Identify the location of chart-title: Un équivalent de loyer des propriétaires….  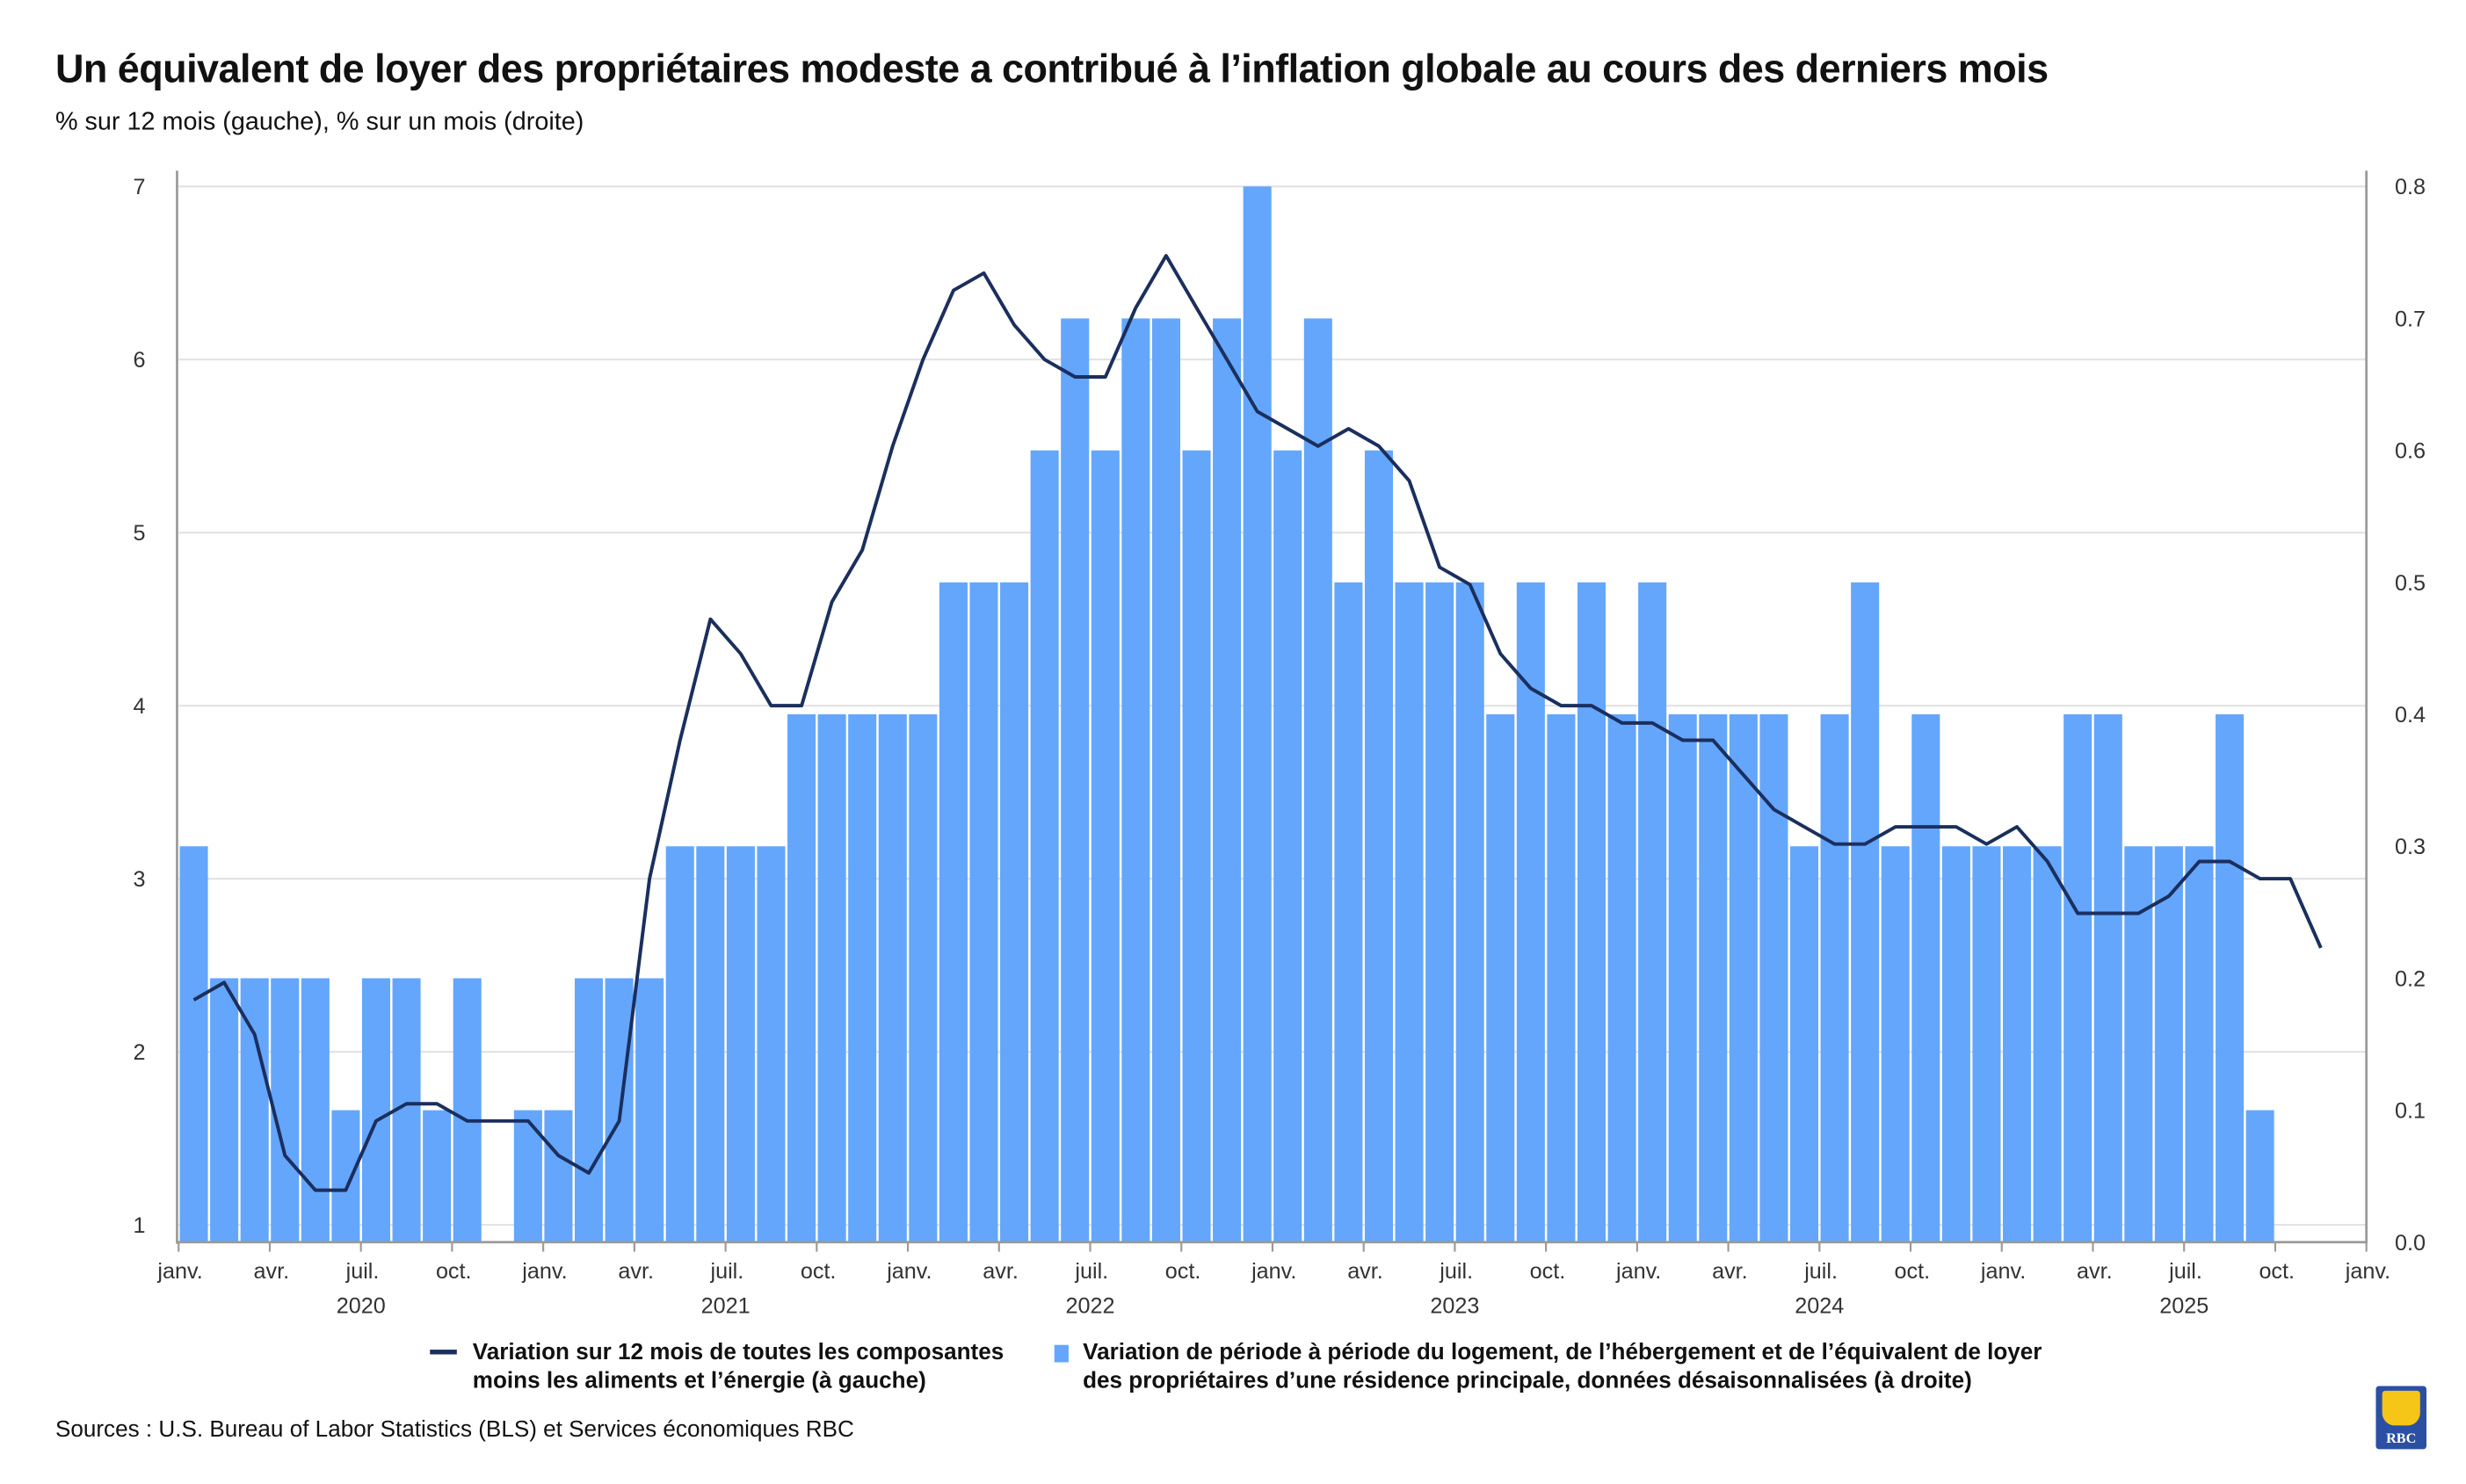
(1051, 69).